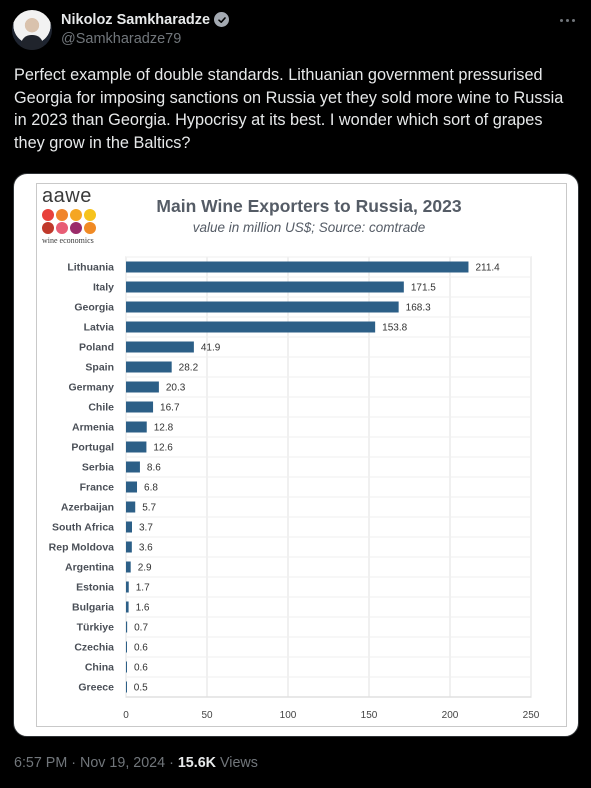 Image resolution: width=591 pixels, height=788 pixels. I want to click on category-label: Latvia, so click(99, 328).